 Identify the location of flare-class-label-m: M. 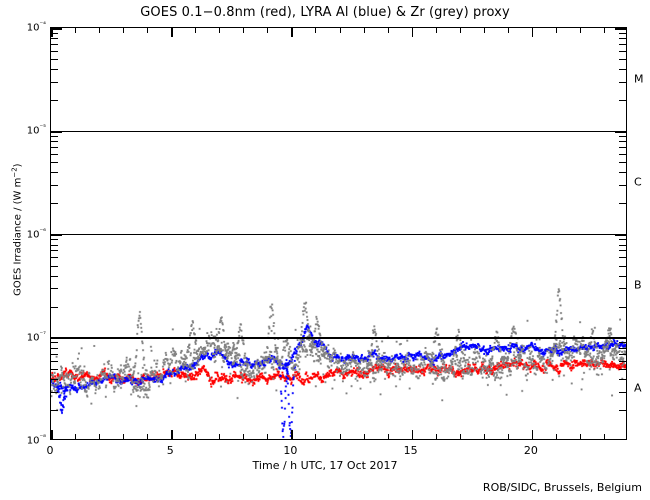
(639, 79).